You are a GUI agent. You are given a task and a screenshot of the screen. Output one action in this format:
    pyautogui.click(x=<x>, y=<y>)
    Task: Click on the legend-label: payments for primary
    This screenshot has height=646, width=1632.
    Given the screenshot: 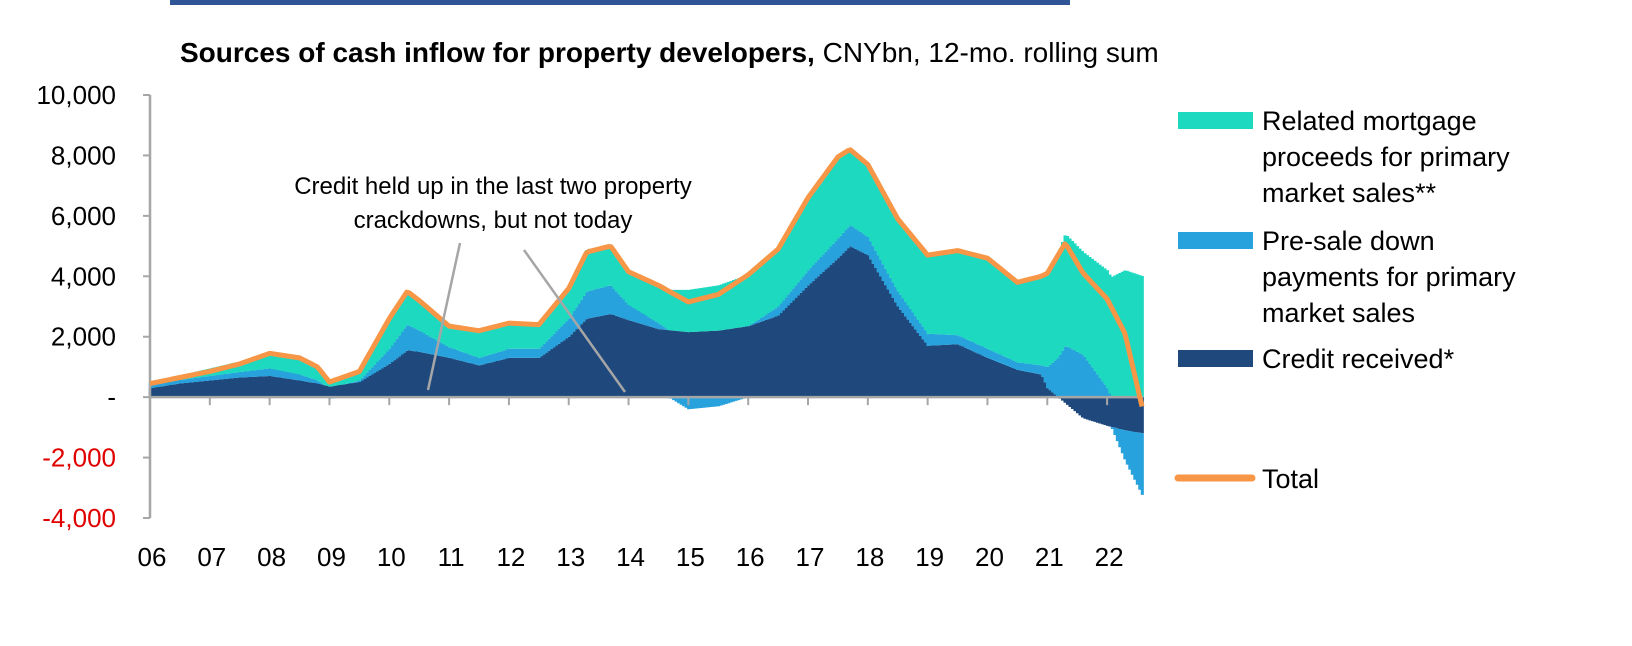 What is the action you would take?
    pyautogui.click(x=1389, y=277)
    